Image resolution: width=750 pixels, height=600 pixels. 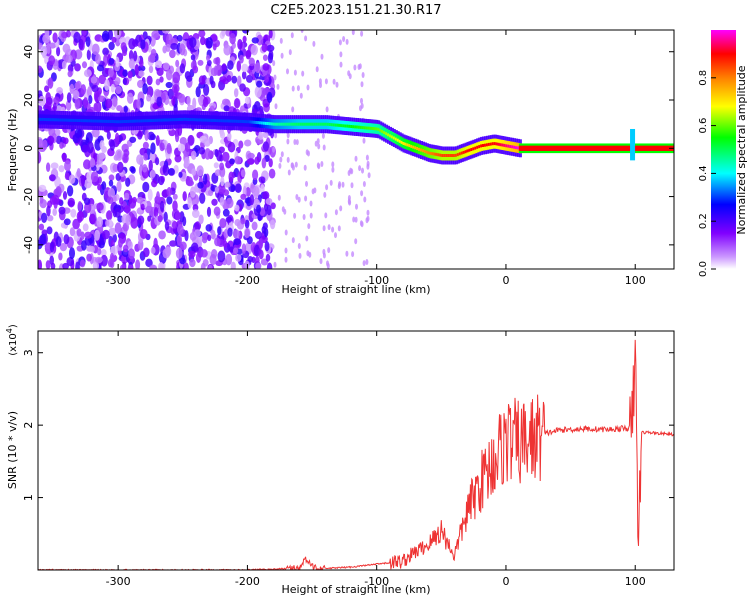 What do you see at coordinates (703, 269) in the screenshot?
I see `colorbar-tick-label: 0.0` at bounding box center [703, 269].